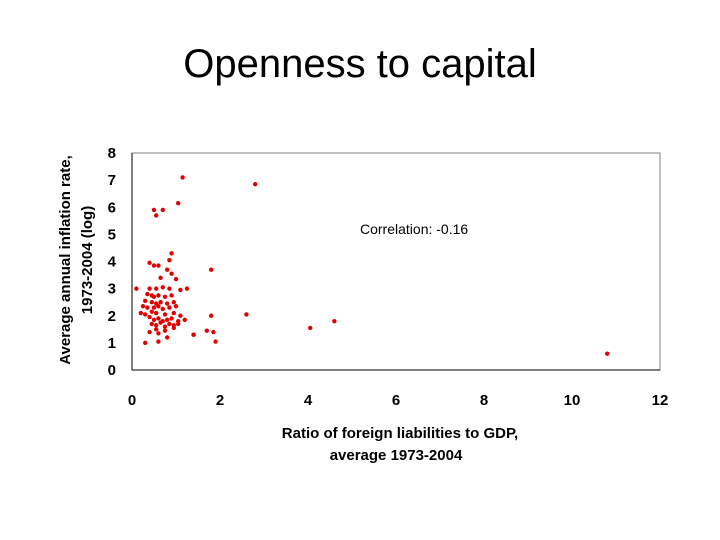 The width and height of the screenshot is (720, 540). I want to click on y-tick-label: 8, so click(112, 153).